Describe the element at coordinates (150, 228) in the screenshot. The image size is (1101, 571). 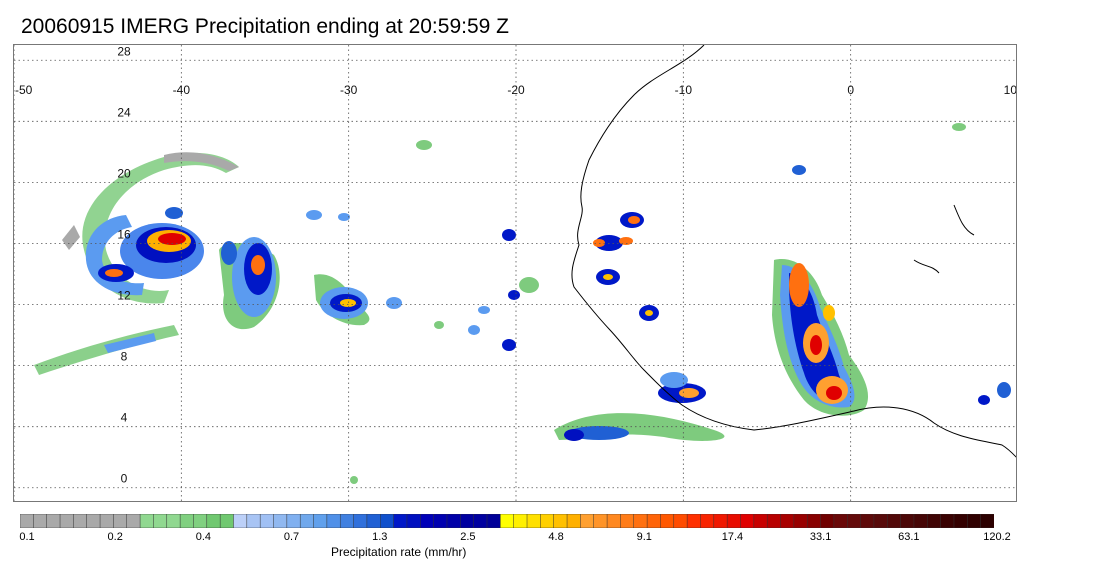
I see `storm-spiral` at that location.